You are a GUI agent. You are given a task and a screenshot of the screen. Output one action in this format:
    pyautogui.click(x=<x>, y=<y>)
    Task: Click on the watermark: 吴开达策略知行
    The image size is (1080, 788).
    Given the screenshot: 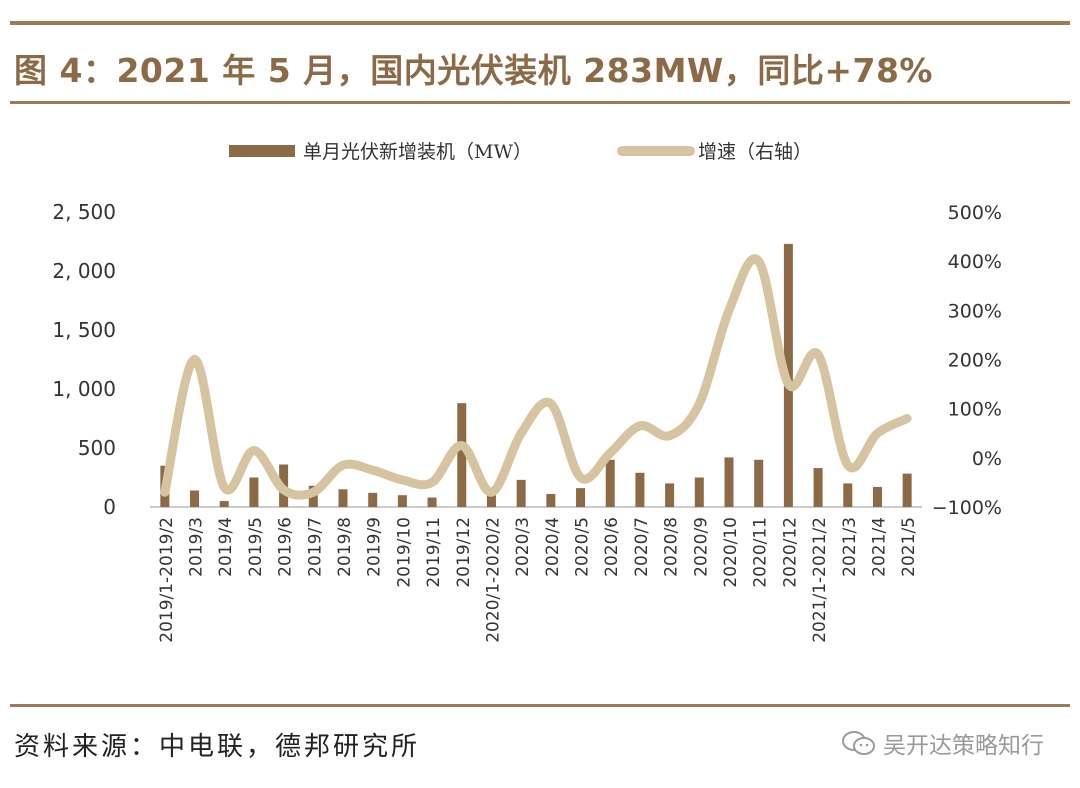 What is the action you would take?
    pyautogui.click(x=942, y=743)
    